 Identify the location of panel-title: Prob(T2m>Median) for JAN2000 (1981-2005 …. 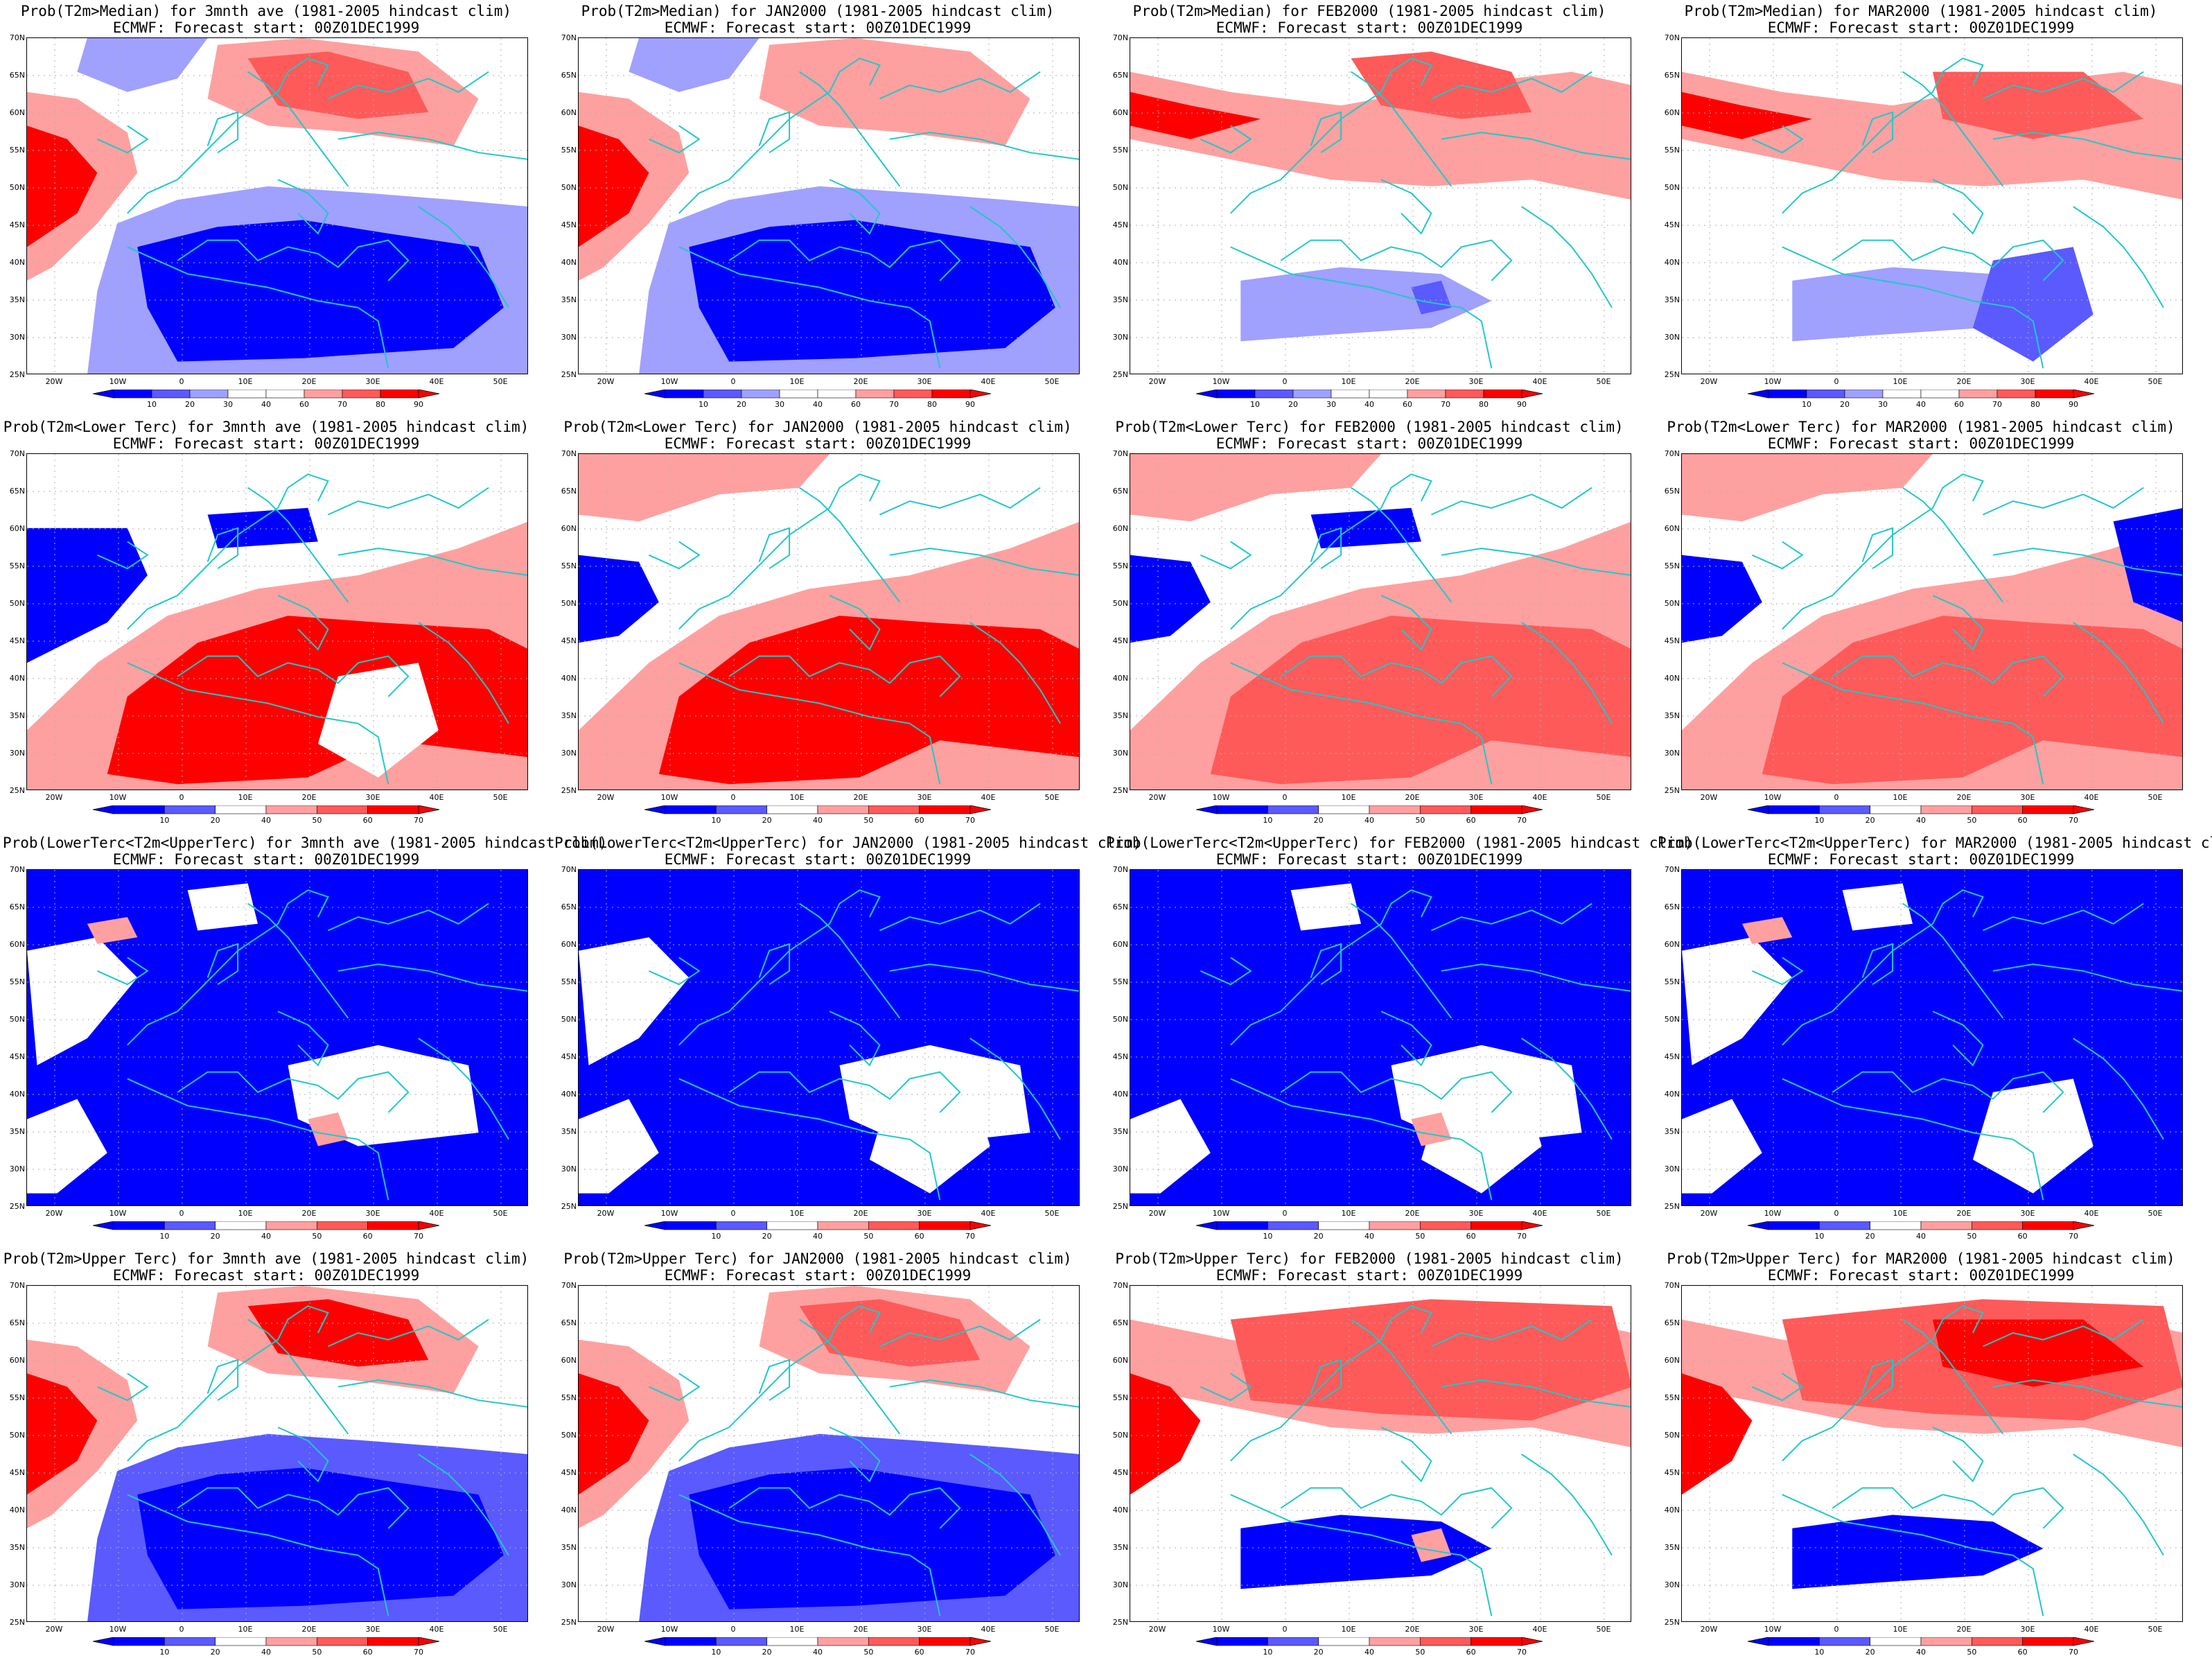
(818, 11).